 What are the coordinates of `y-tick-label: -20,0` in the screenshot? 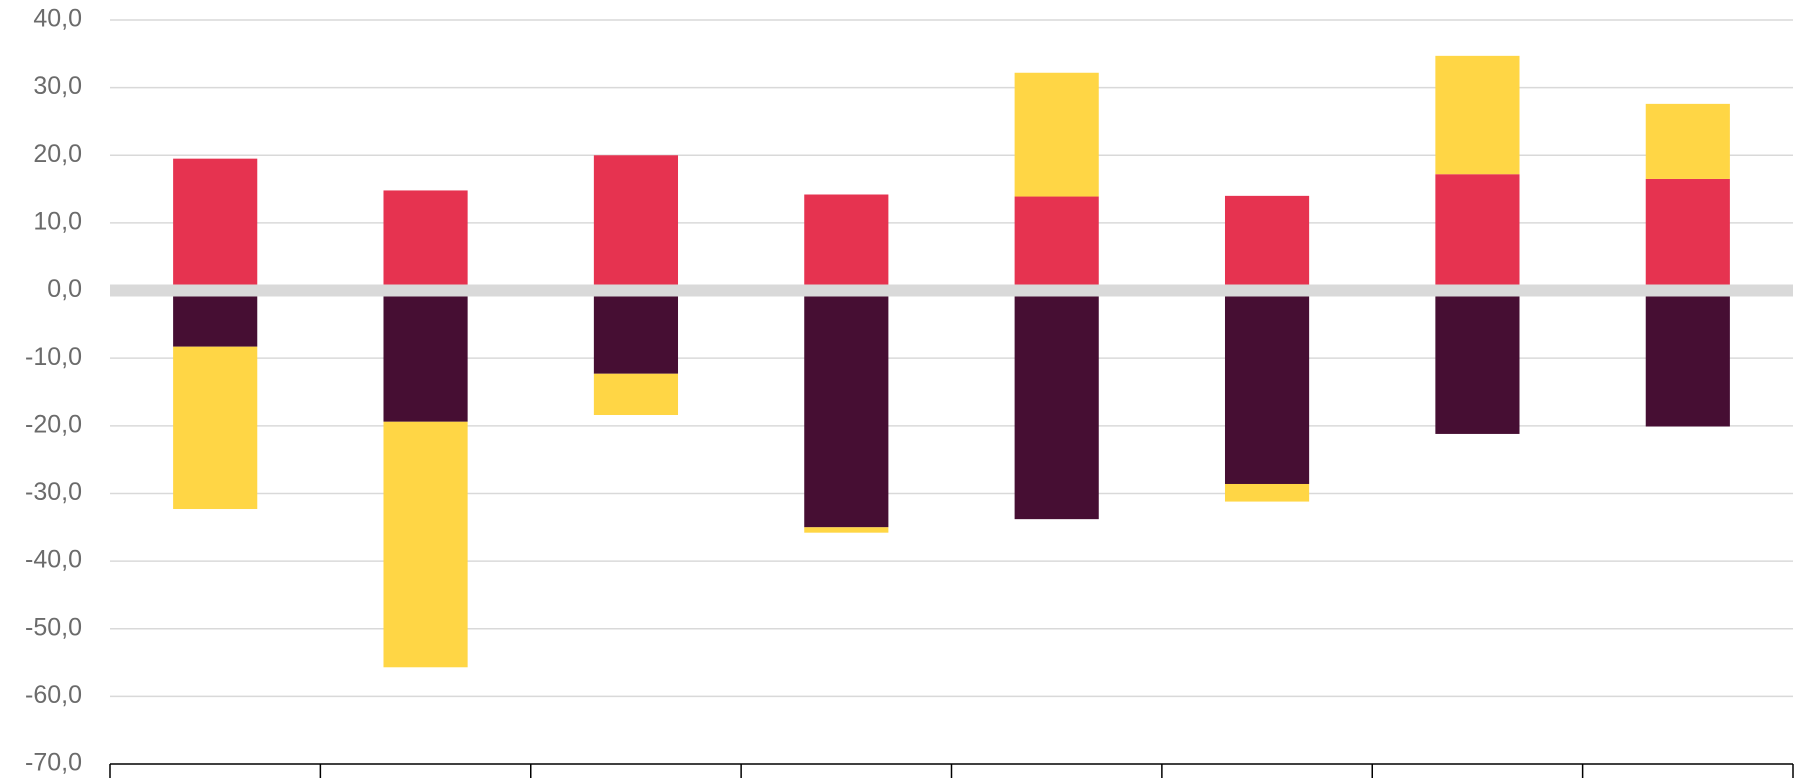 It's located at (53, 424).